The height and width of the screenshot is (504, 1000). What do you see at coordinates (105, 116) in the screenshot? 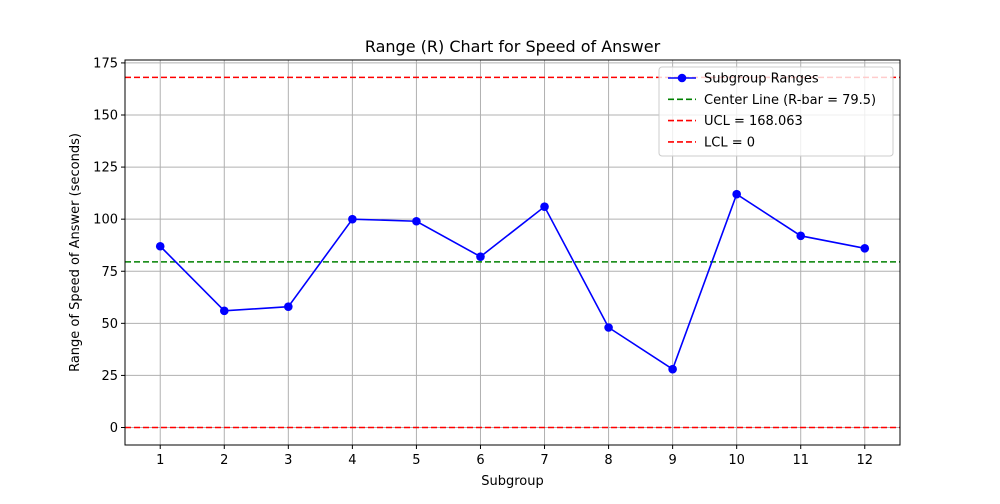
I see `y-tick-label: 150` at bounding box center [105, 116].